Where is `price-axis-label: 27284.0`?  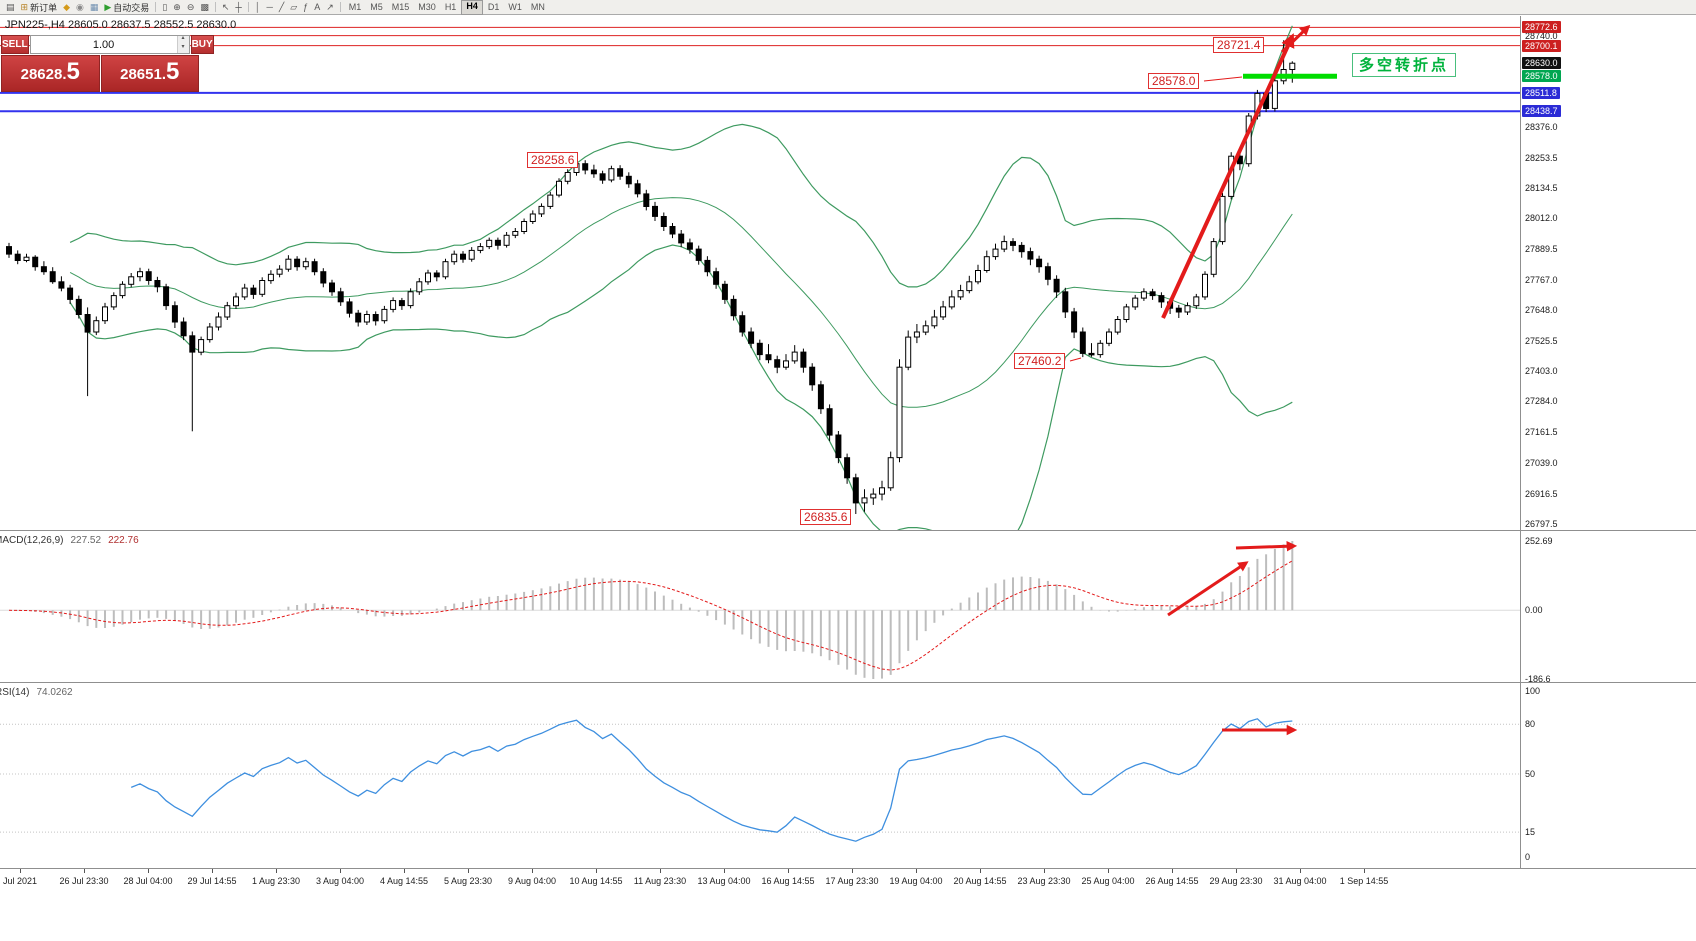
price-axis-label: 27284.0 is located at coordinates (1541, 401).